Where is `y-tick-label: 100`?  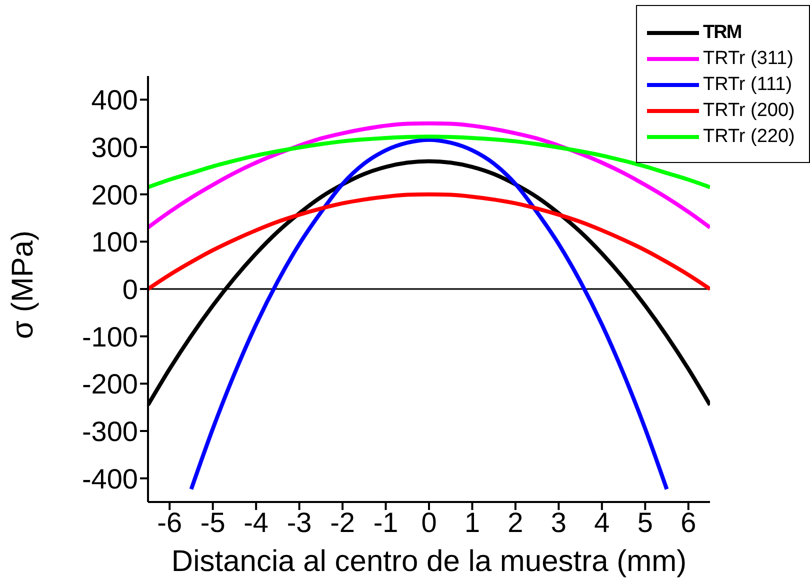
y-tick-label: 100 is located at coordinates (114, 242).